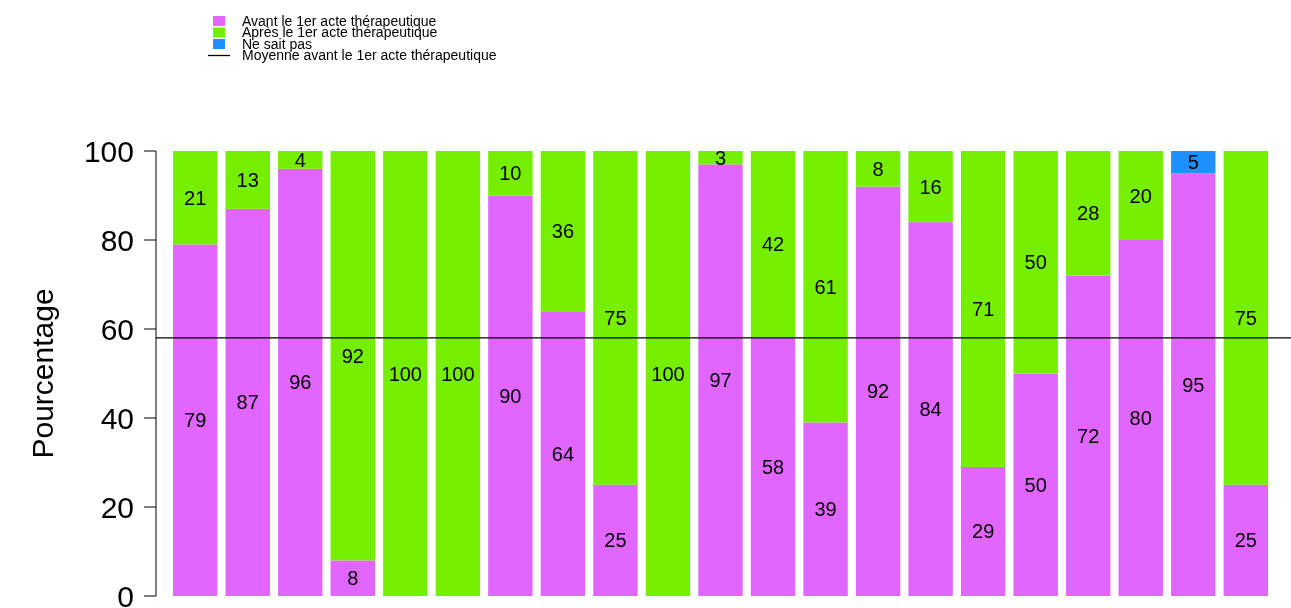 This screenshot has width=1291, height=608. I want to click on data-label: 71, so click(983, 308).